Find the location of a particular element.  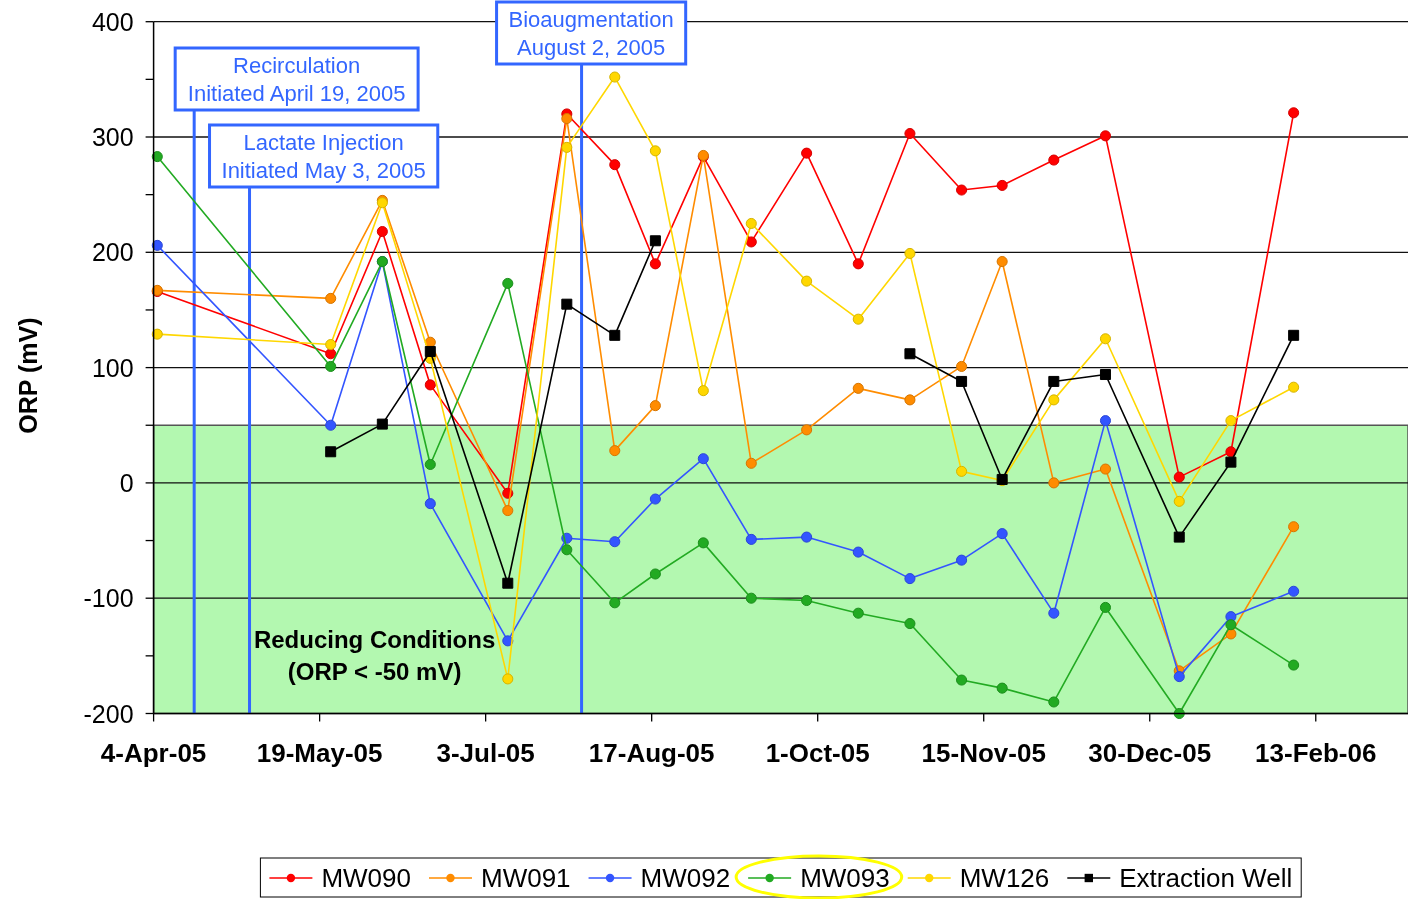

legend-label: MW126 is located at coordinates (1004, 878).